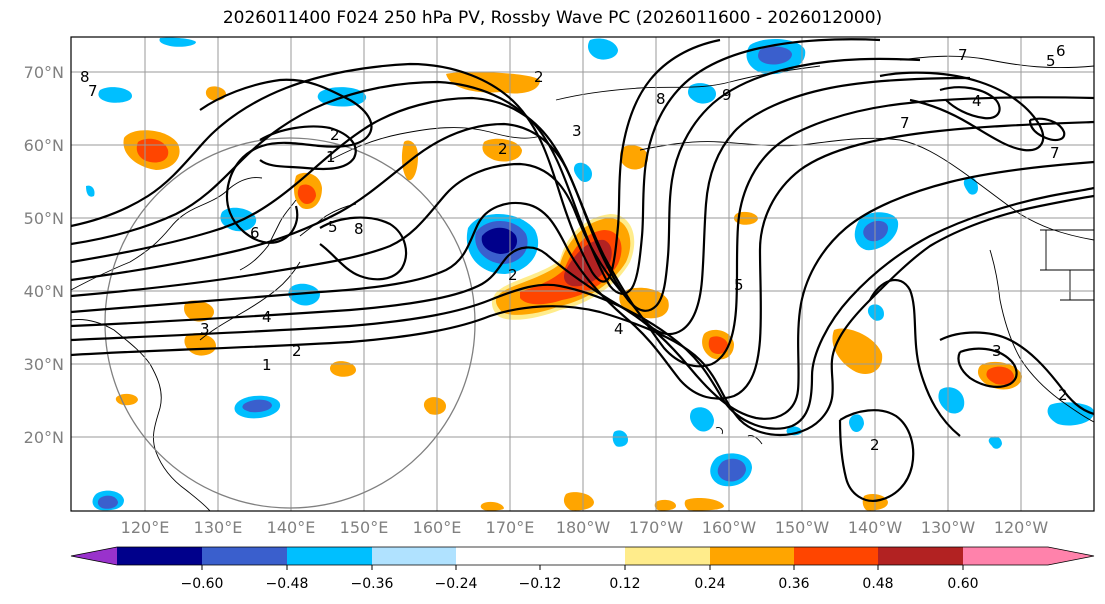 This screenshot has height=604, width=1105. Describe the element at coordinates (877, 584) in the screenshot. I see `colorbar-tick-label: 0.48` at that location.